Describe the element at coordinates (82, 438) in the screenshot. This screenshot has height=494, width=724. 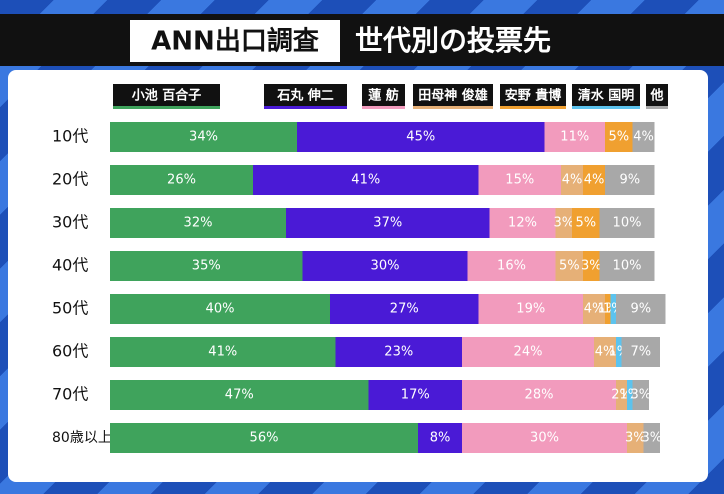
I see `category-label: 80歳以上` at that location.